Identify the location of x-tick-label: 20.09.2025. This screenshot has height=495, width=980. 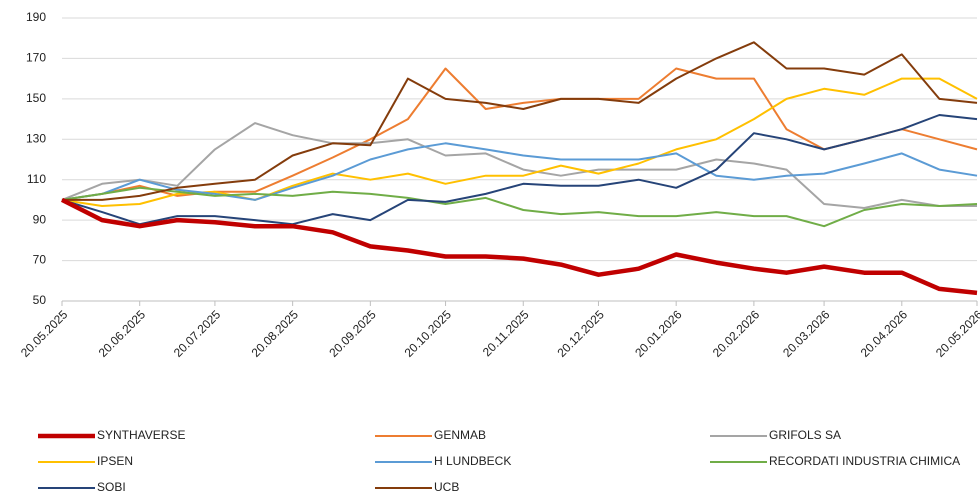
(352, 333).